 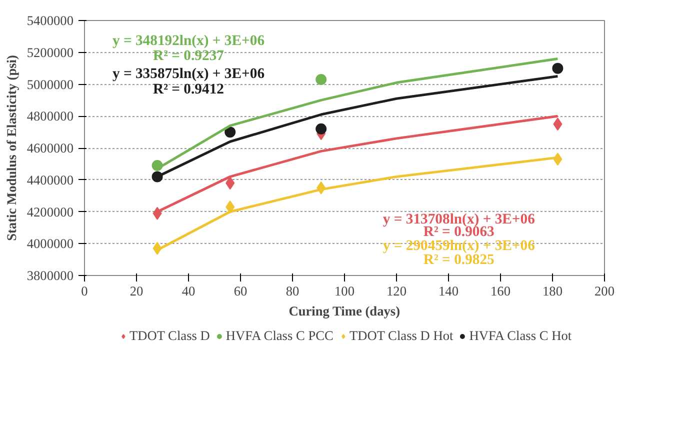 What do you see at coordinates (293, 291) in the screenshot?
I see `x-tick-label: 80` at bounding box center [293, 291].